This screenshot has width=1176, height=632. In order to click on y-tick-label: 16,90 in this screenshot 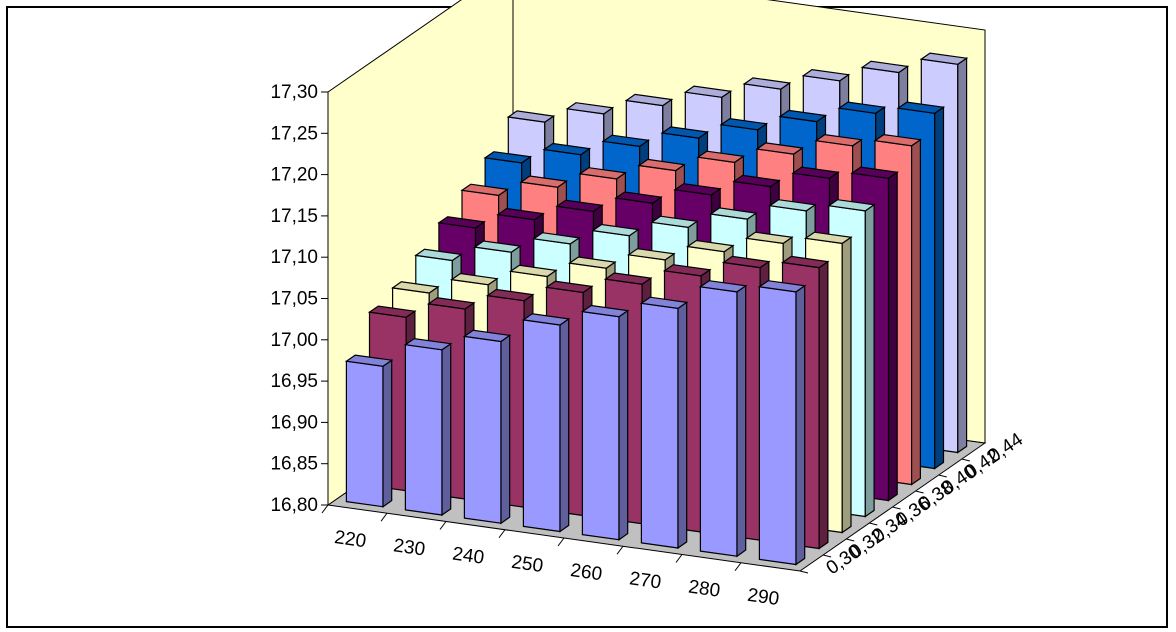, I will do `click(294, 422)`.